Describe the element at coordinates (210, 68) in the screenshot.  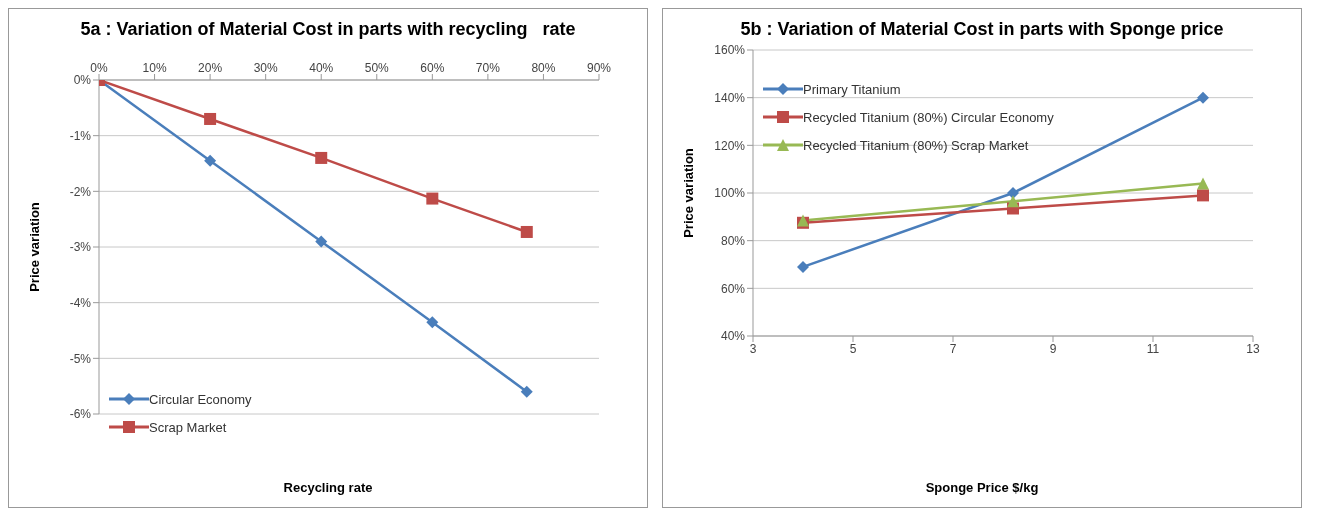
I see `x-tick-label: 20%` at that location.